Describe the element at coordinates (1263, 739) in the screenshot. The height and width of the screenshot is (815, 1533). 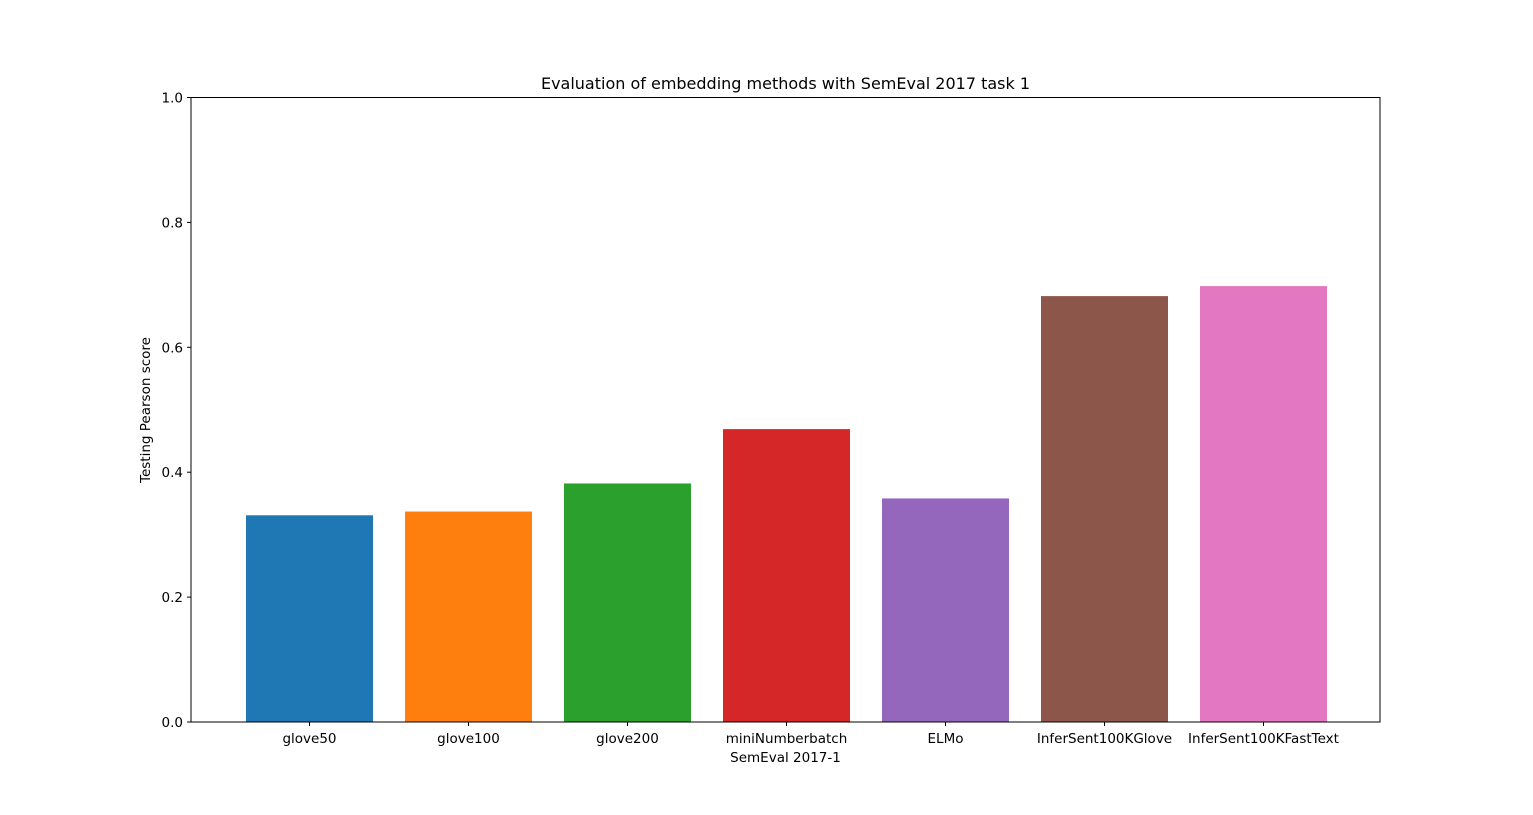
I see `x-tick-label: InferSent100KFastText` at that location.